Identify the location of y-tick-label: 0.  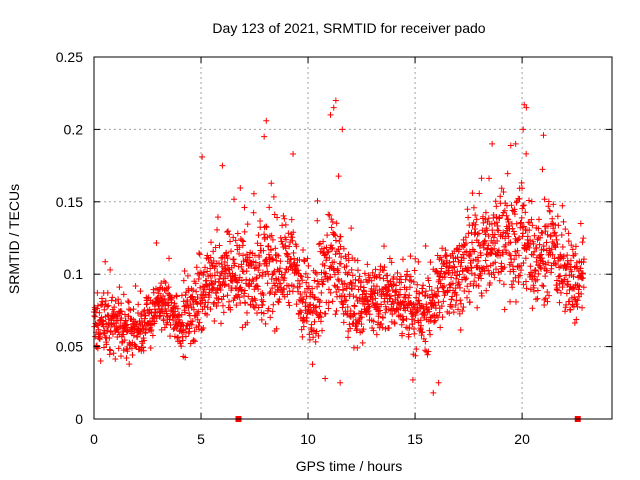
(79, 419).